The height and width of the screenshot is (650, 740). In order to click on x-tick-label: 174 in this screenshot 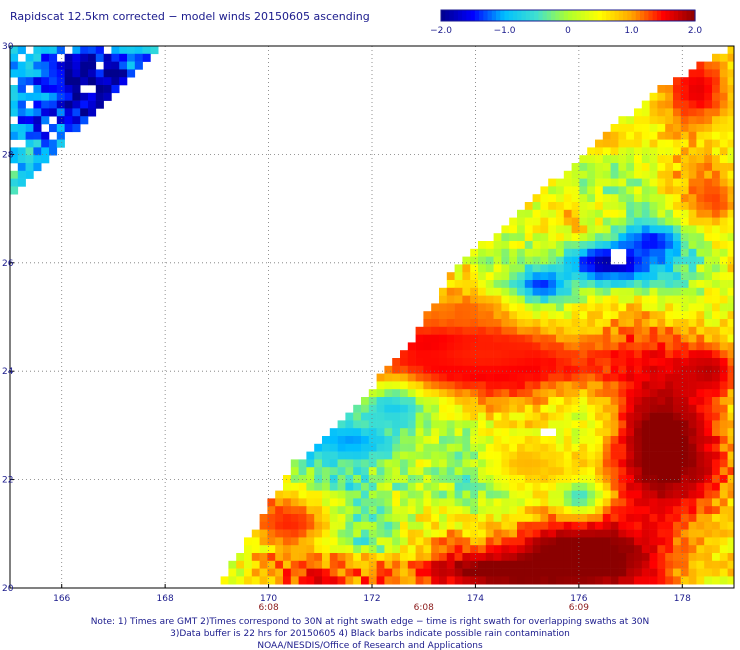, I will do `click(475, 599)`.